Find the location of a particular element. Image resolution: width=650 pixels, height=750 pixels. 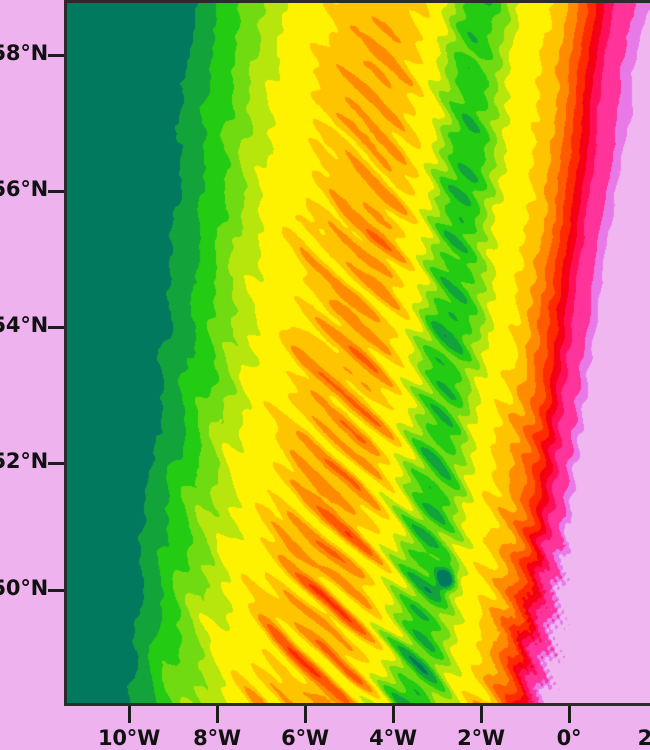

x-tick-label: 4°W is located at coordinates (393, 738).